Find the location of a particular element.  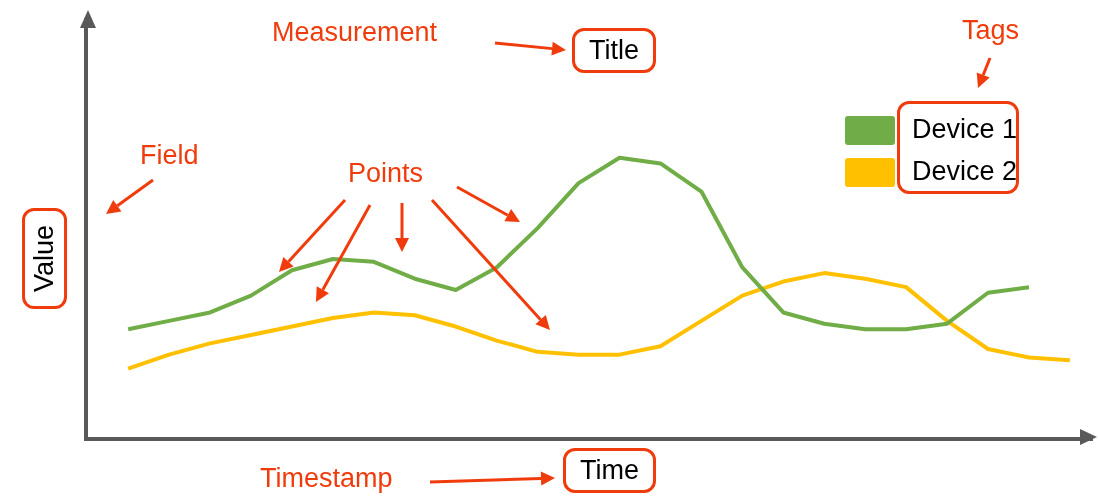

text: Measurement is located at coordinates (355, 32).